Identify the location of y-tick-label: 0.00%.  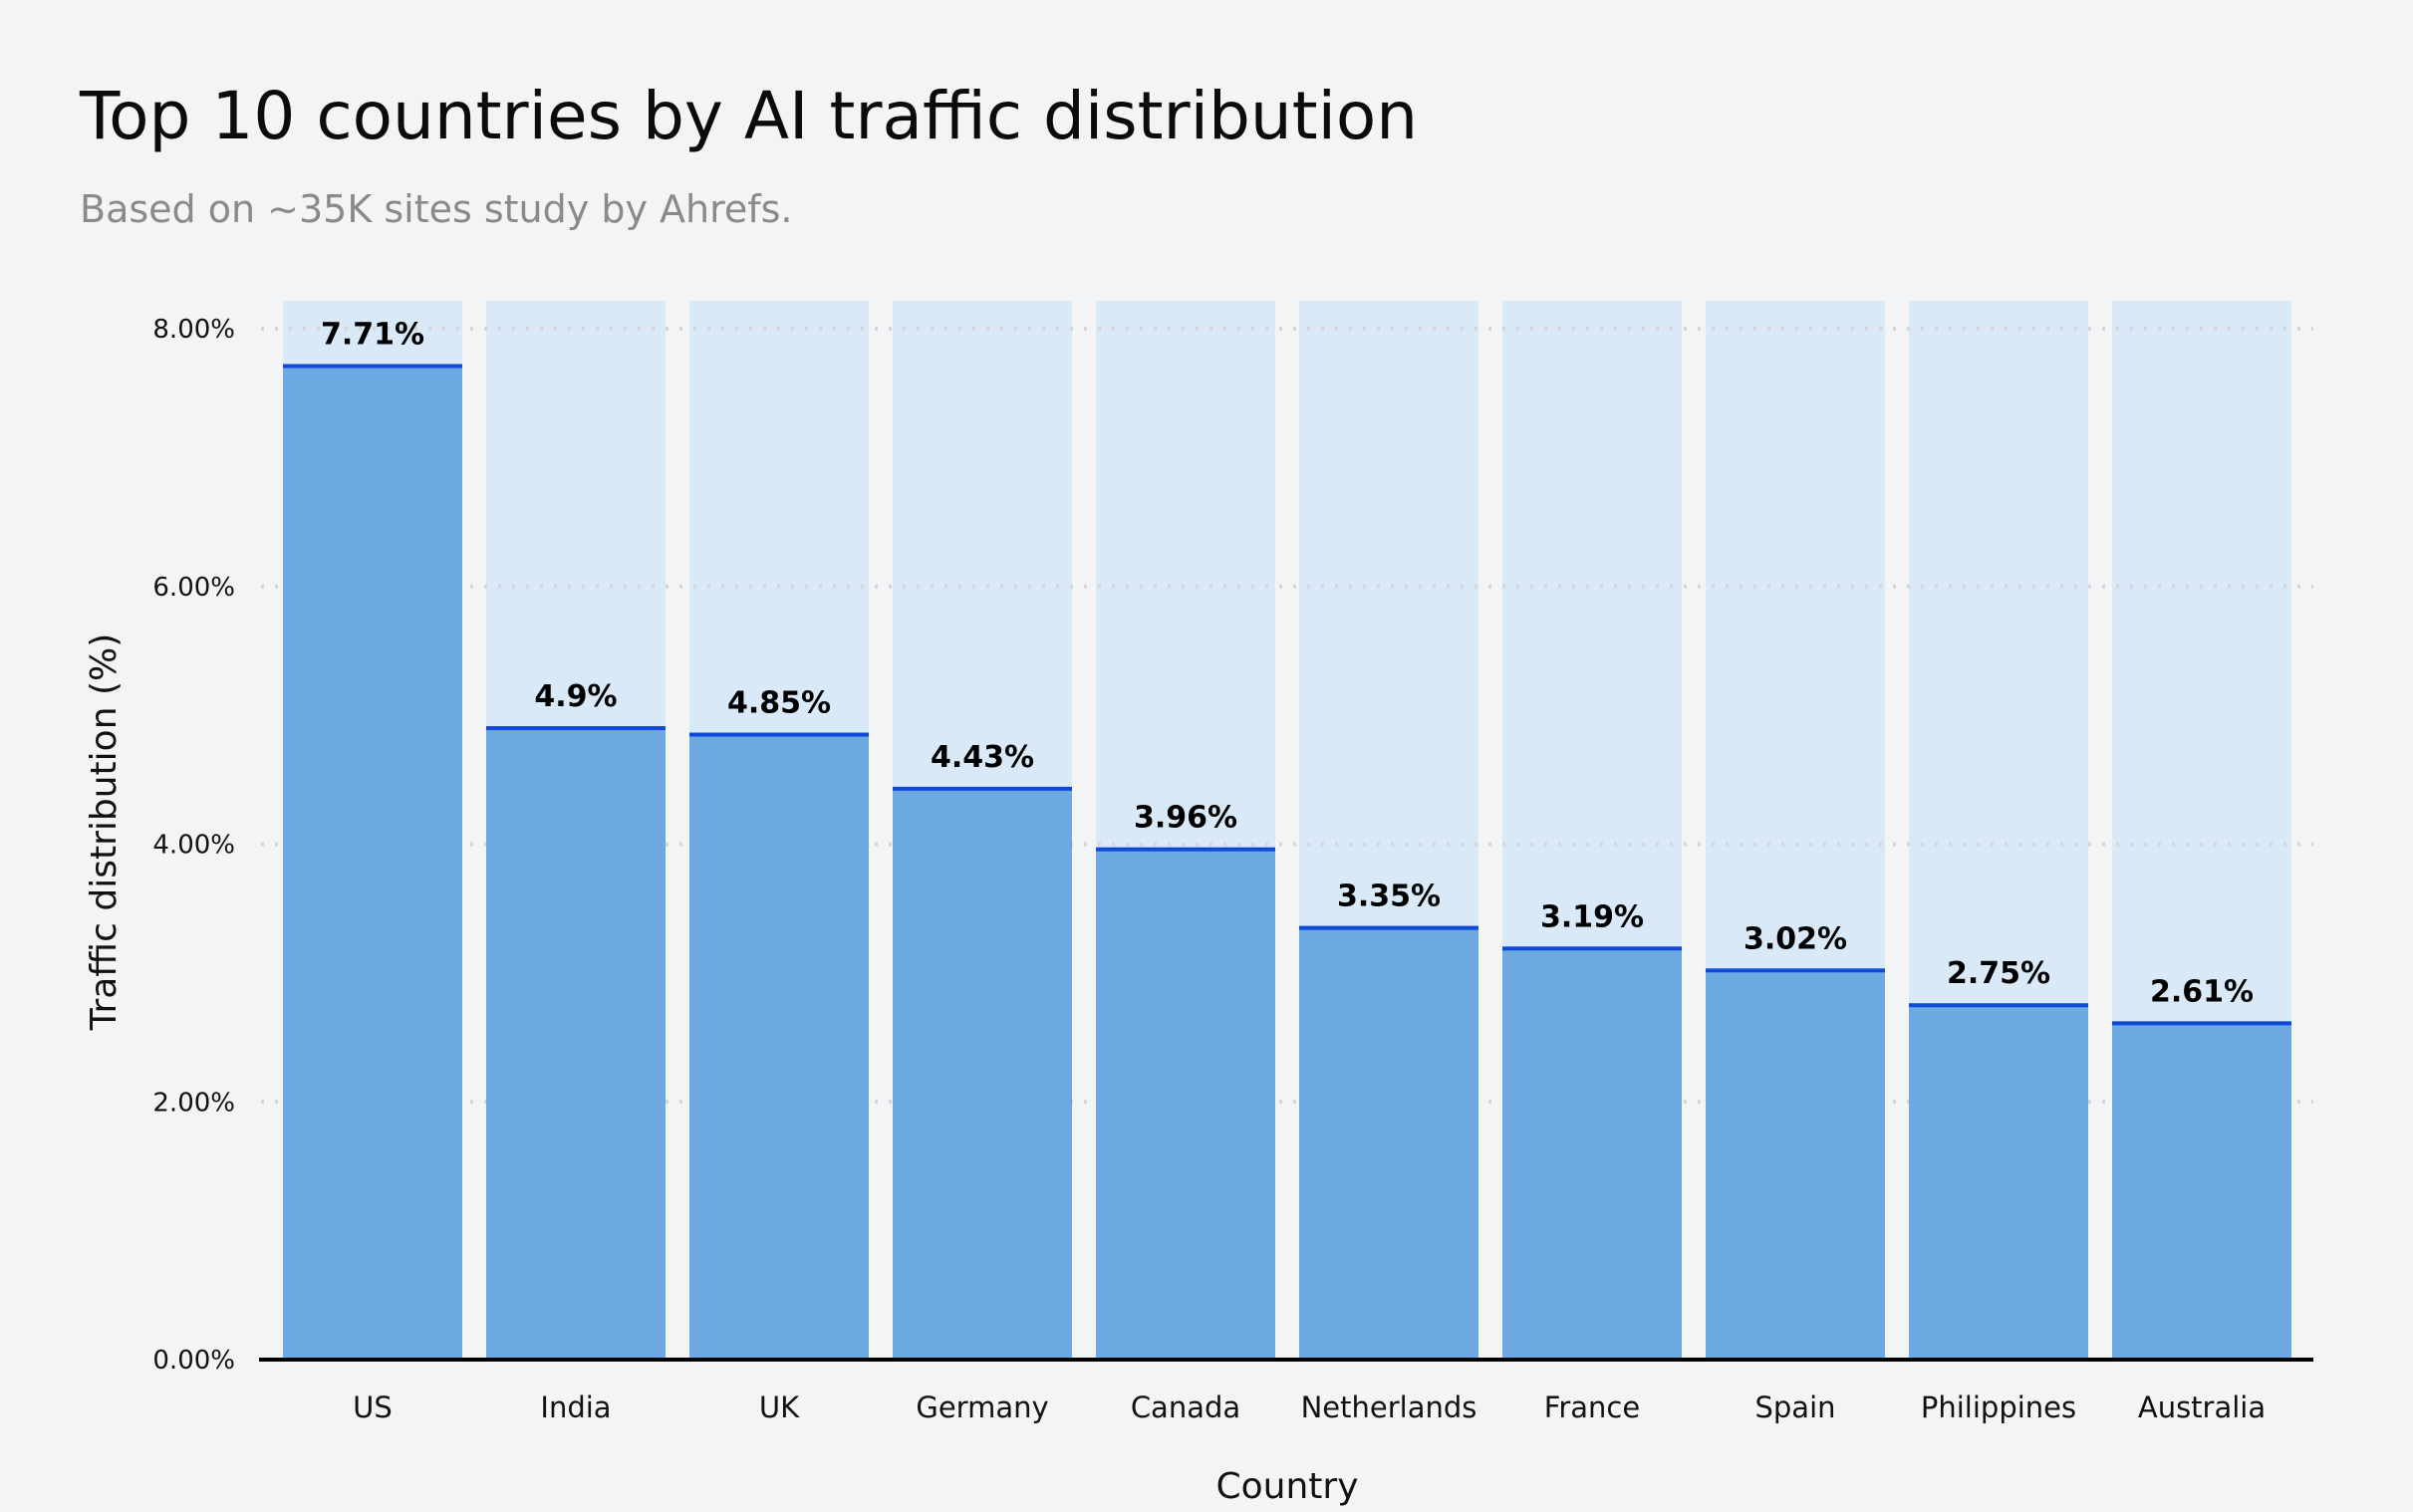
(193, 1361).